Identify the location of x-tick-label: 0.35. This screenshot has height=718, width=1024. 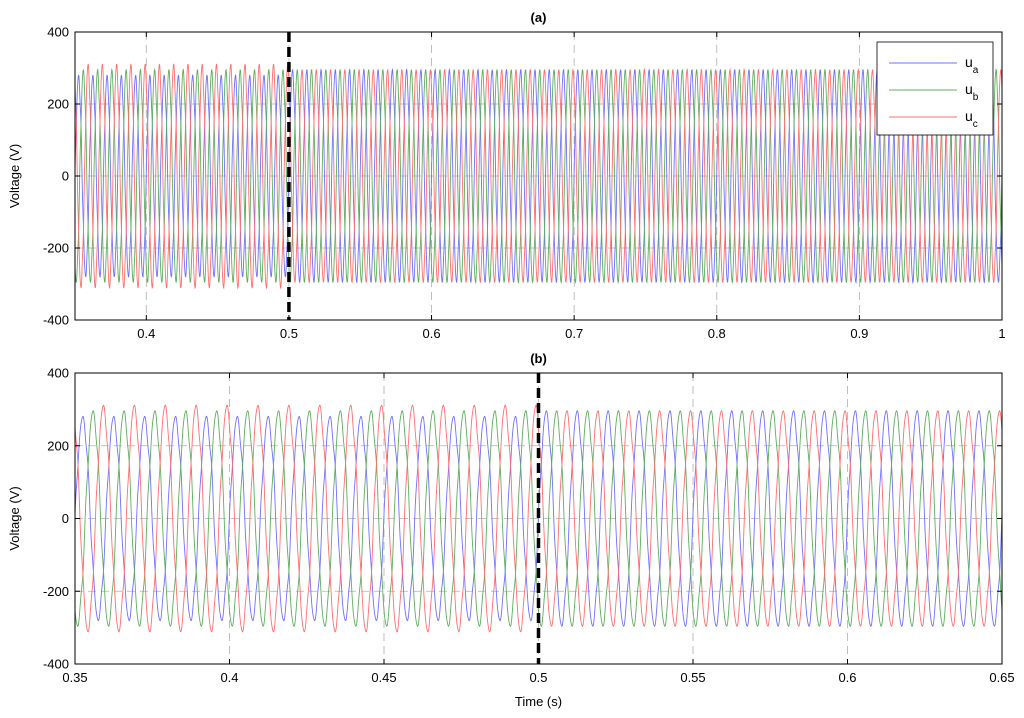
(74, 677).